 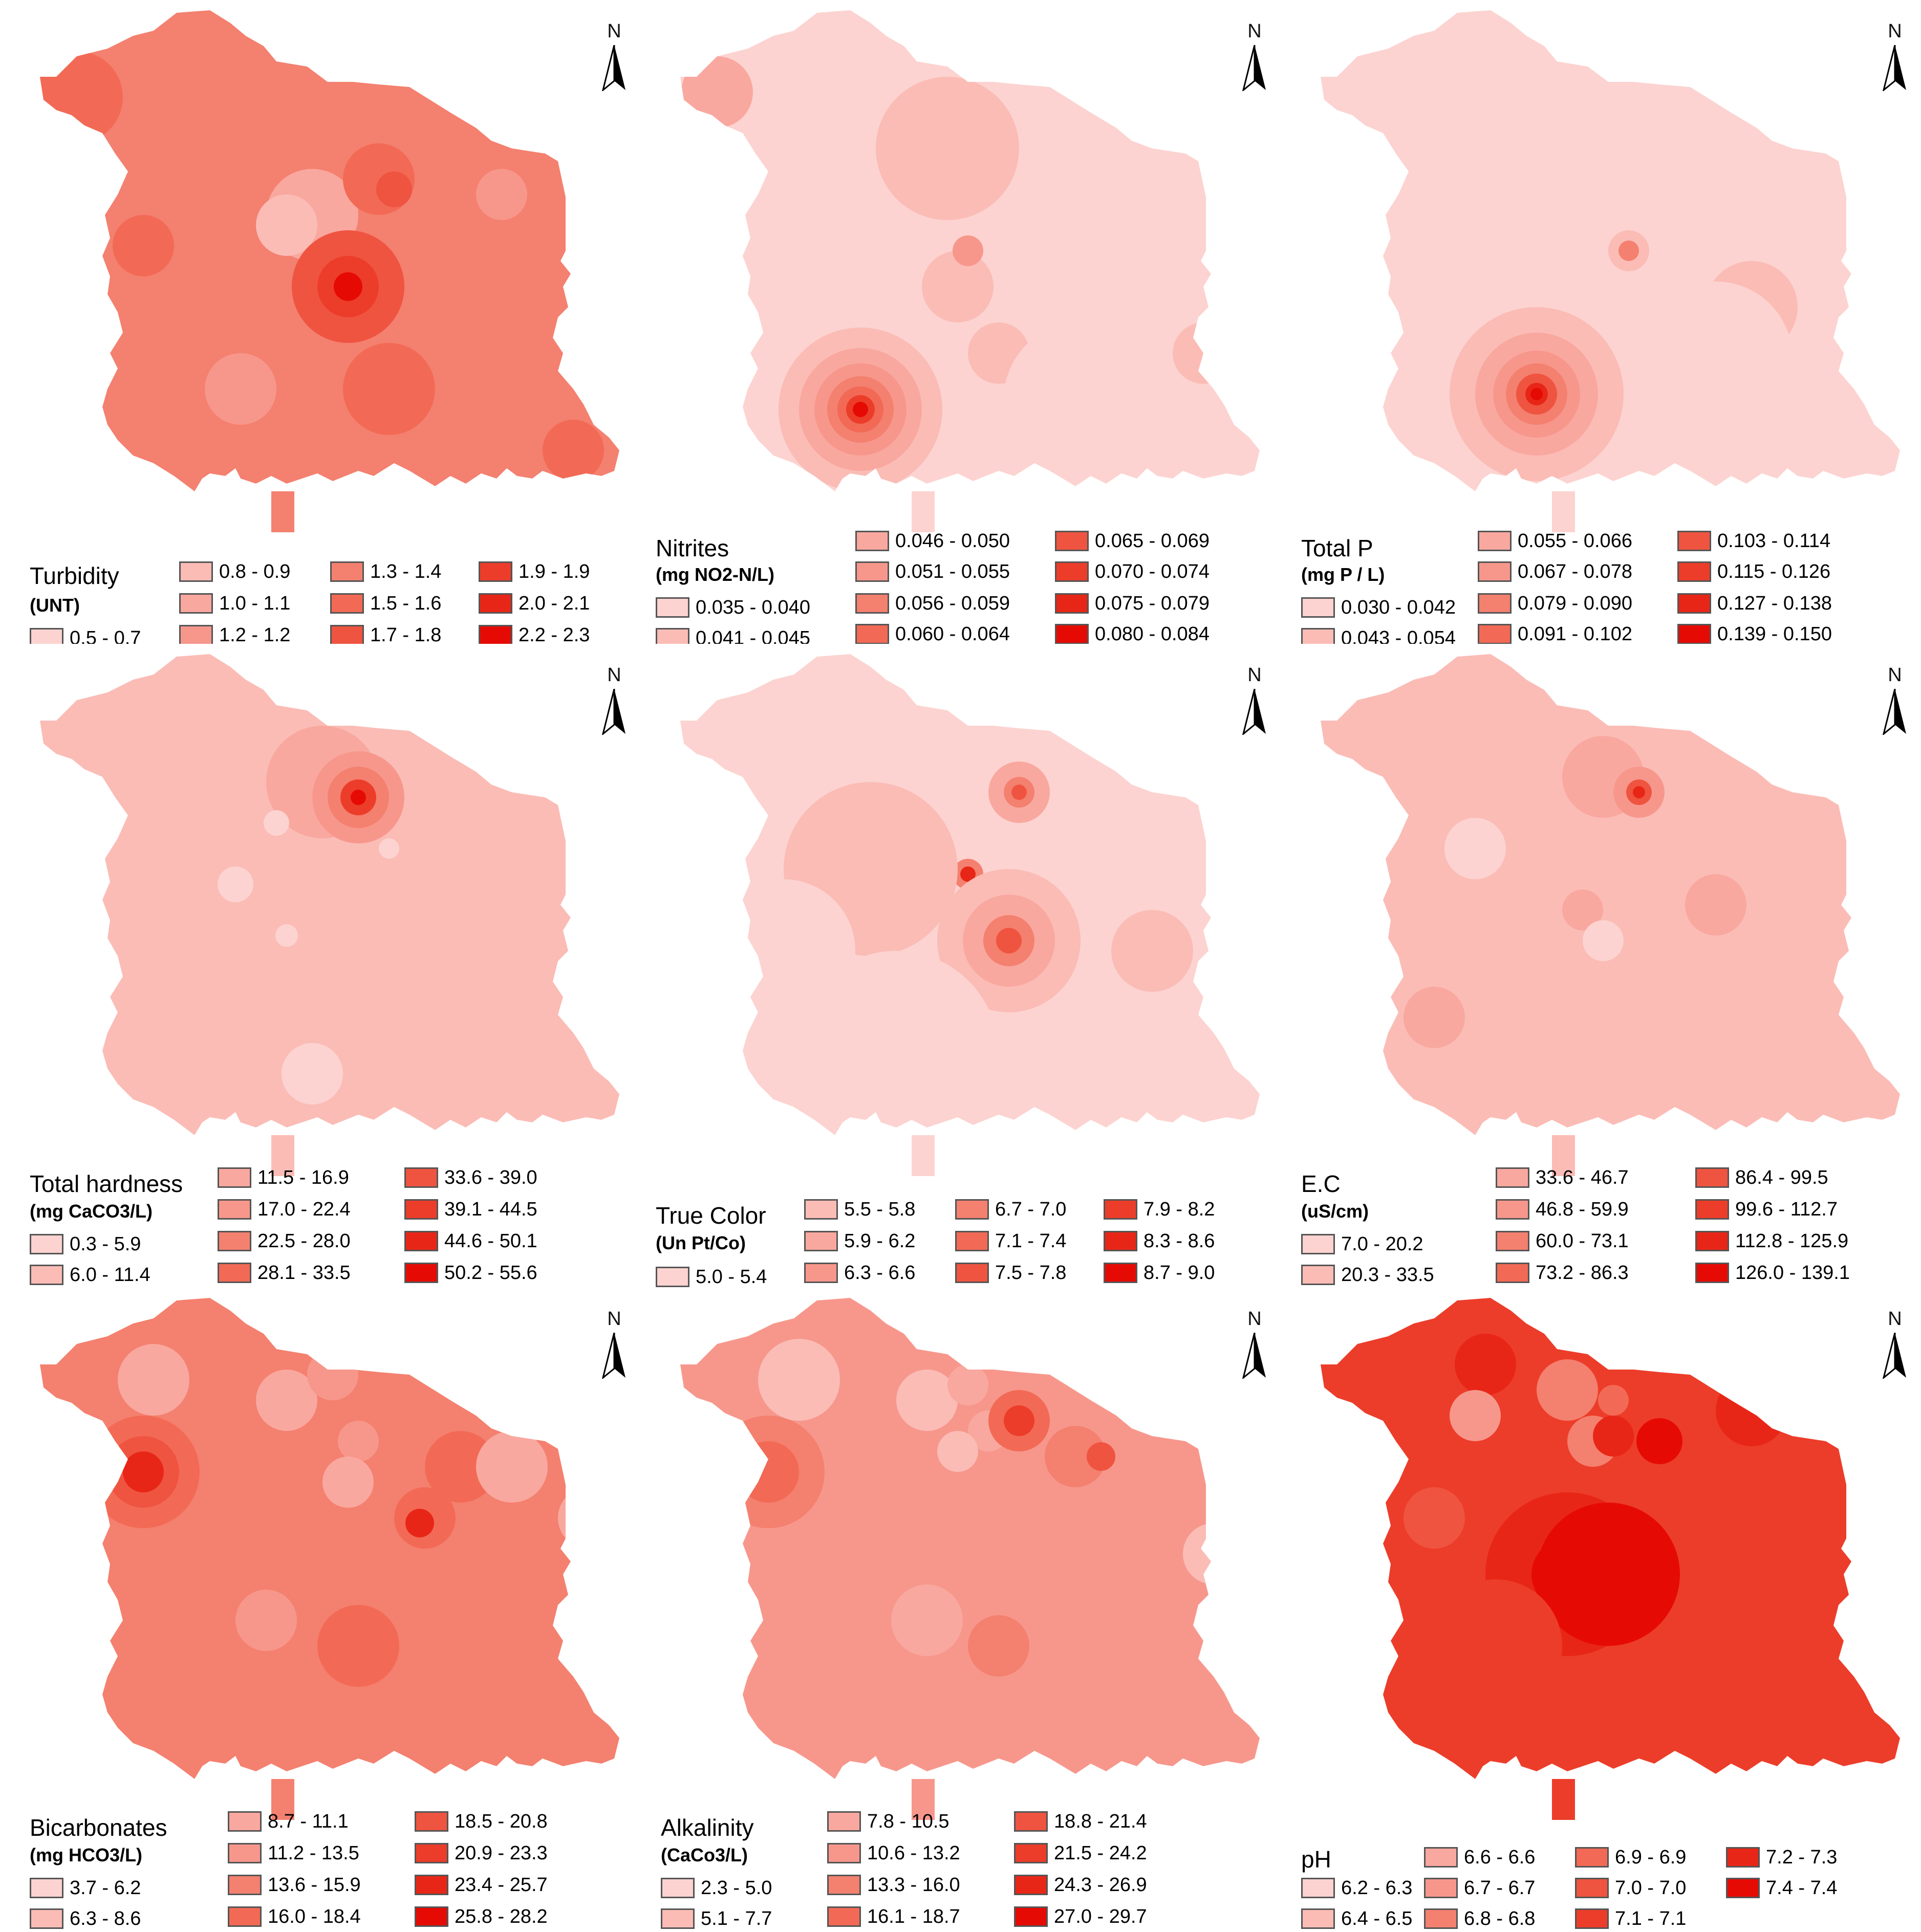 What do you see at coordinates (1802, 1857) in the screenshot?
I see `legend-label: 7.2 - 7.3` at bounding box center [1802, 1857].